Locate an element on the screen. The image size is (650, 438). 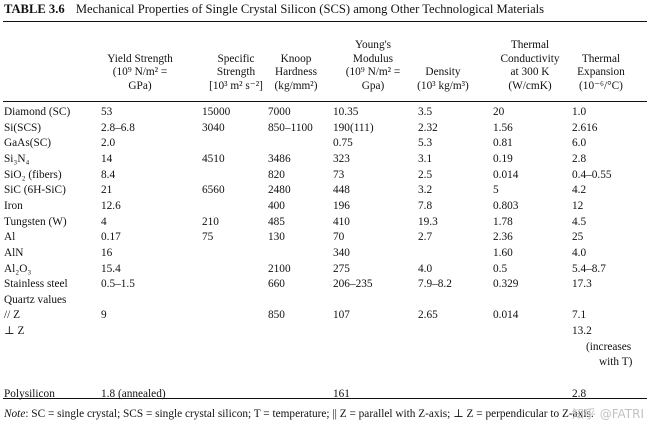
bottom-rule is located at coordinates (325, 398).